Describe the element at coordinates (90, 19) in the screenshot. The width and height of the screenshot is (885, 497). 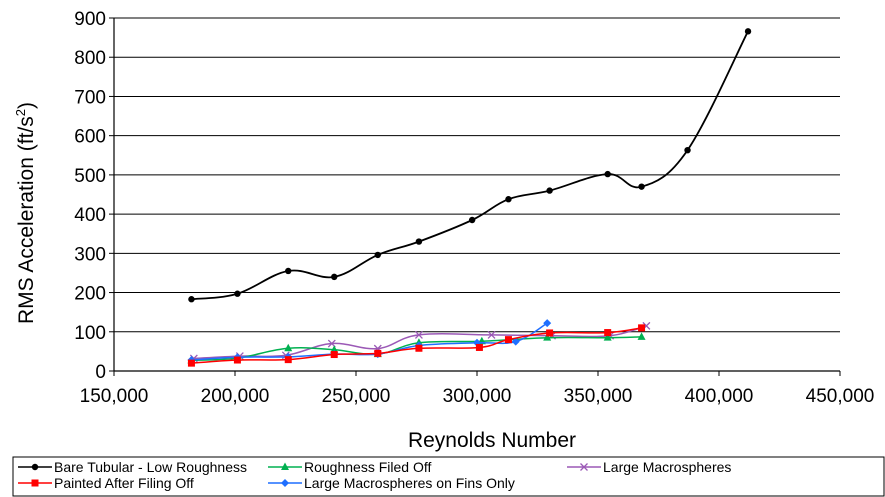
I see `y-tick-label: 900` at that location.